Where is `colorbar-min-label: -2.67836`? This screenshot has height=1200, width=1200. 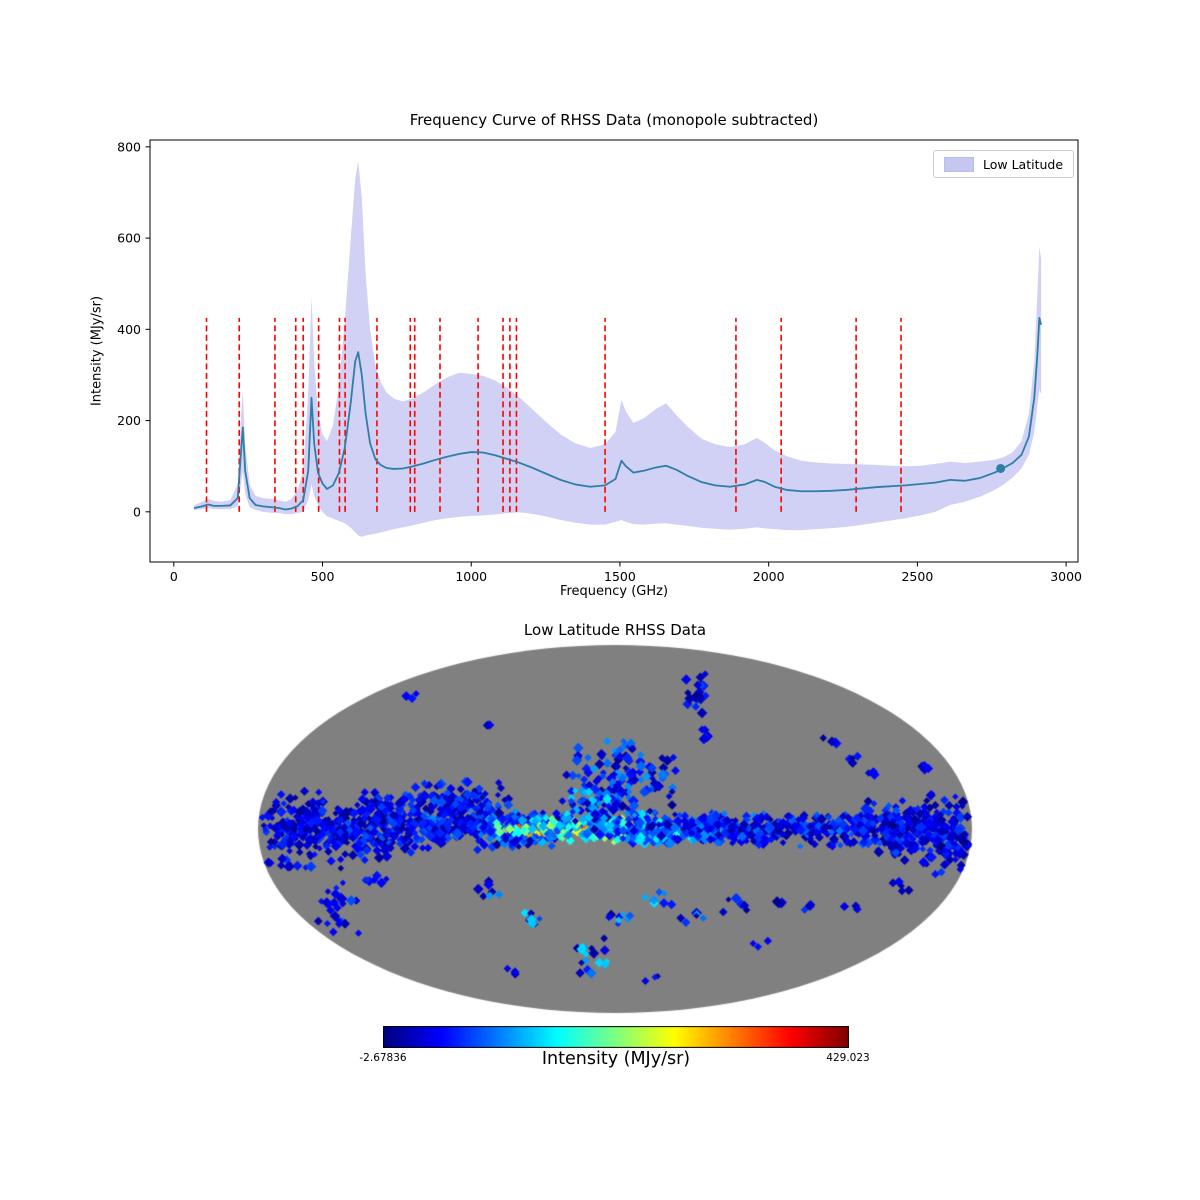 colorbar-min-label: -2.67836 is located at coordinates (383, 1058).